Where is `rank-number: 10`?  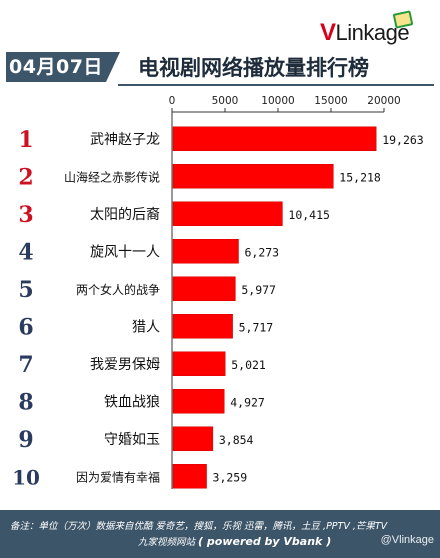 rank-number: 10 is located at coordinates (26, 477).